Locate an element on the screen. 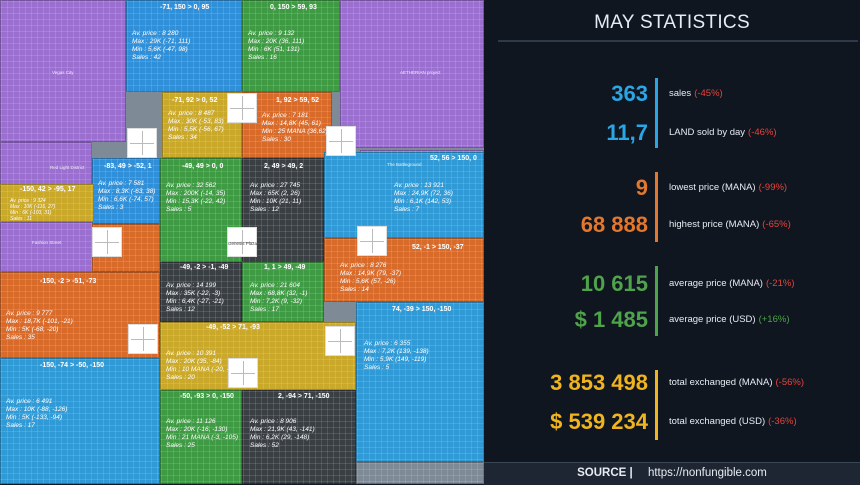 The image size is (860, 485). tag-genesis-plaza: Genesis Plaza is located at coordinates (243, 243).